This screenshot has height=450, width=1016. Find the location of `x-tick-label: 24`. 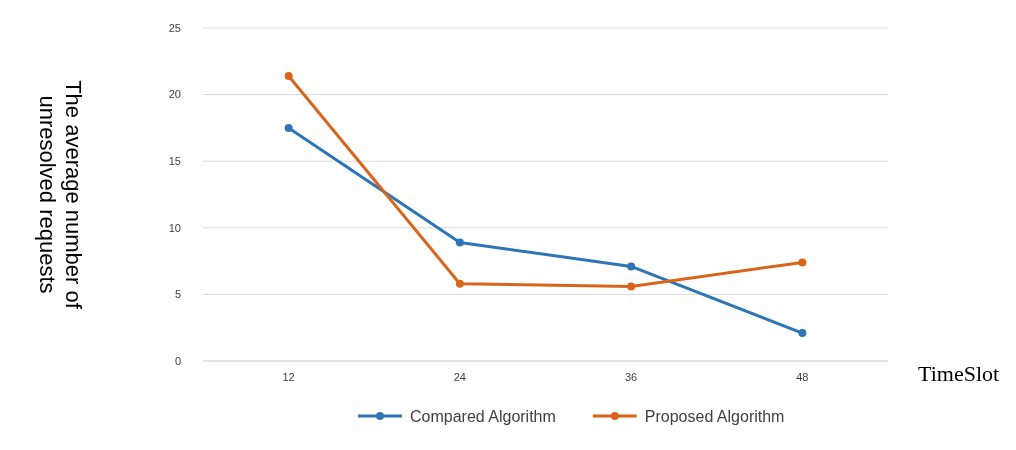

x-tick-label: 24 is located at coordinates (459, 377).